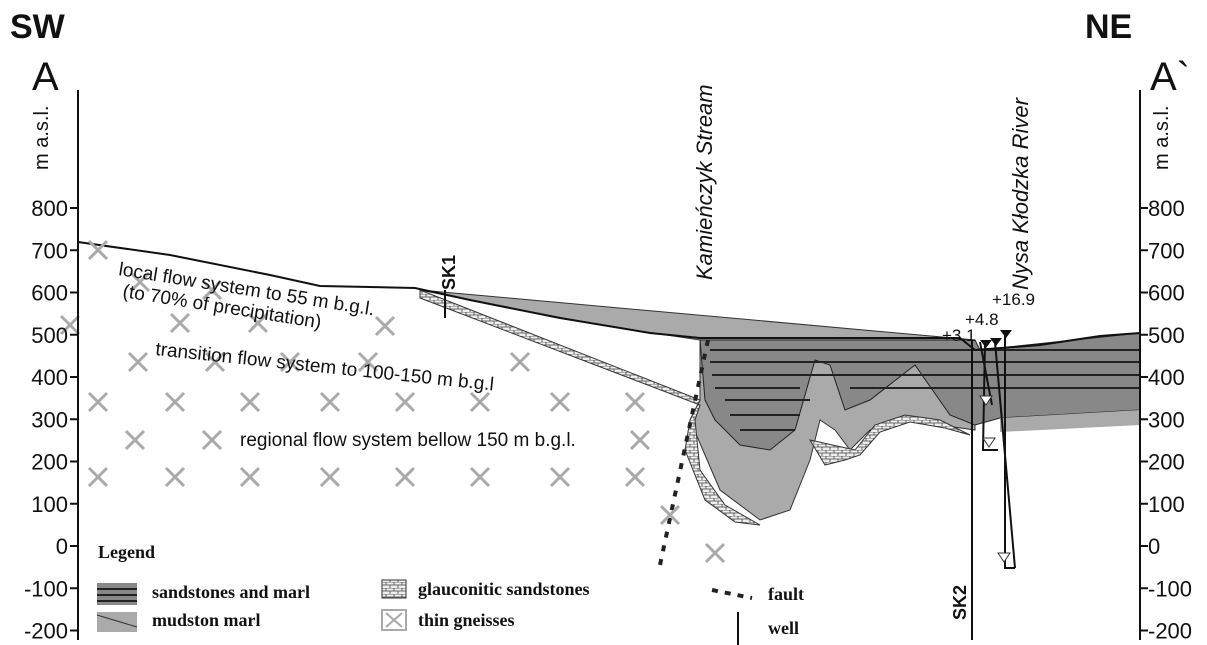 The image size is (1207, 645). What do you see at coordinates (45, 77) in the screenshot?
I see `point-a: A` at bounding box center [45, 77].